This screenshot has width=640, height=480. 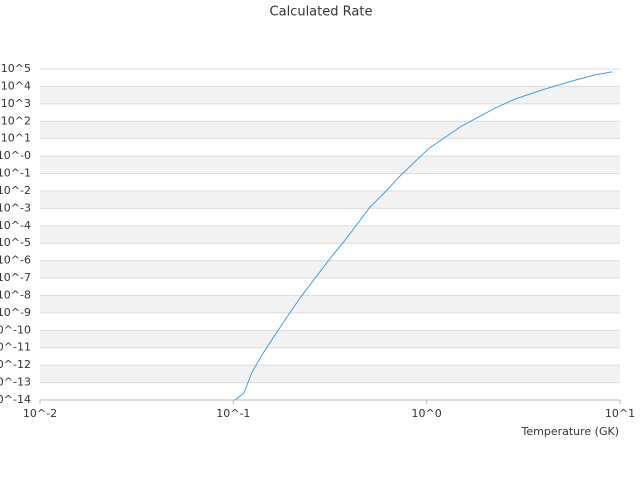 I want to click on y-tick-label: 10^5, so click(x=16, y=68).